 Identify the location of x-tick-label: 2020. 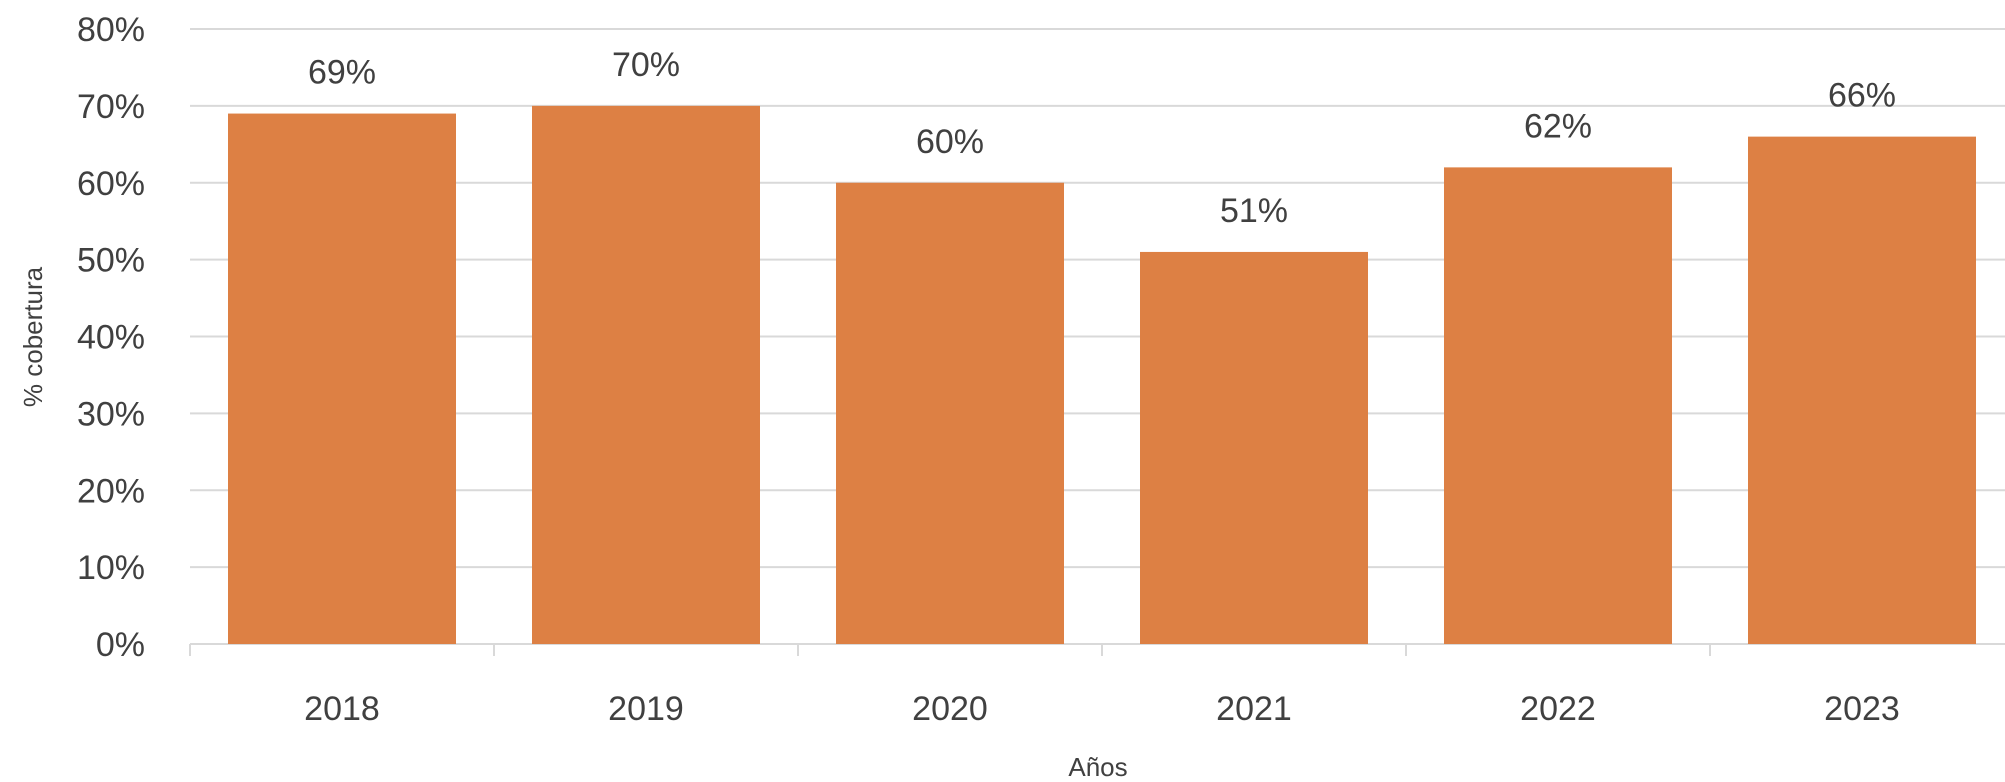
(950, 709).